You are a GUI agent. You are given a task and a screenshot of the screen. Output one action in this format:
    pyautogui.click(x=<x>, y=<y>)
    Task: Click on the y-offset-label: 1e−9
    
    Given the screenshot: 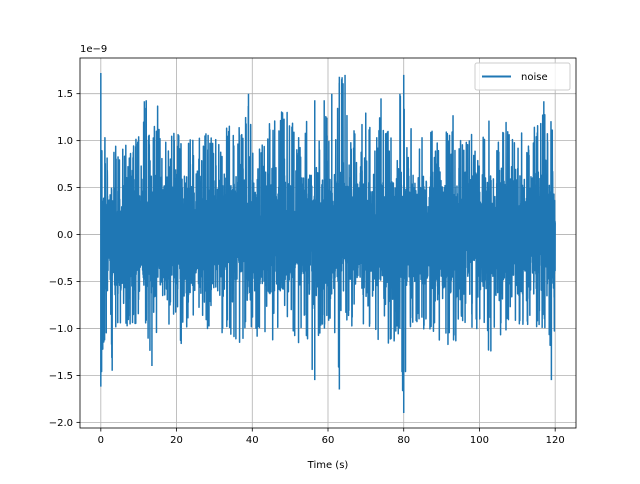 What is the action you would take?
    pyautogui.click(x=93, y=49)
    